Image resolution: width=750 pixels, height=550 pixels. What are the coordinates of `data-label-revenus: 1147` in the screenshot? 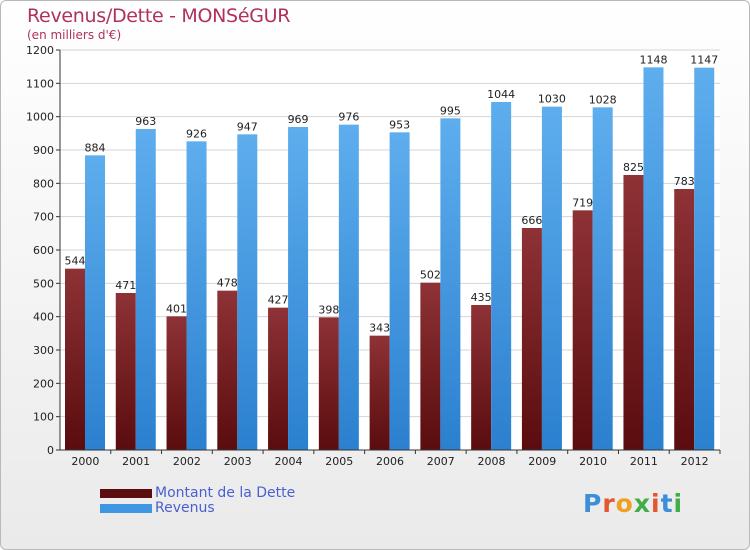 It's located at (704, 60).